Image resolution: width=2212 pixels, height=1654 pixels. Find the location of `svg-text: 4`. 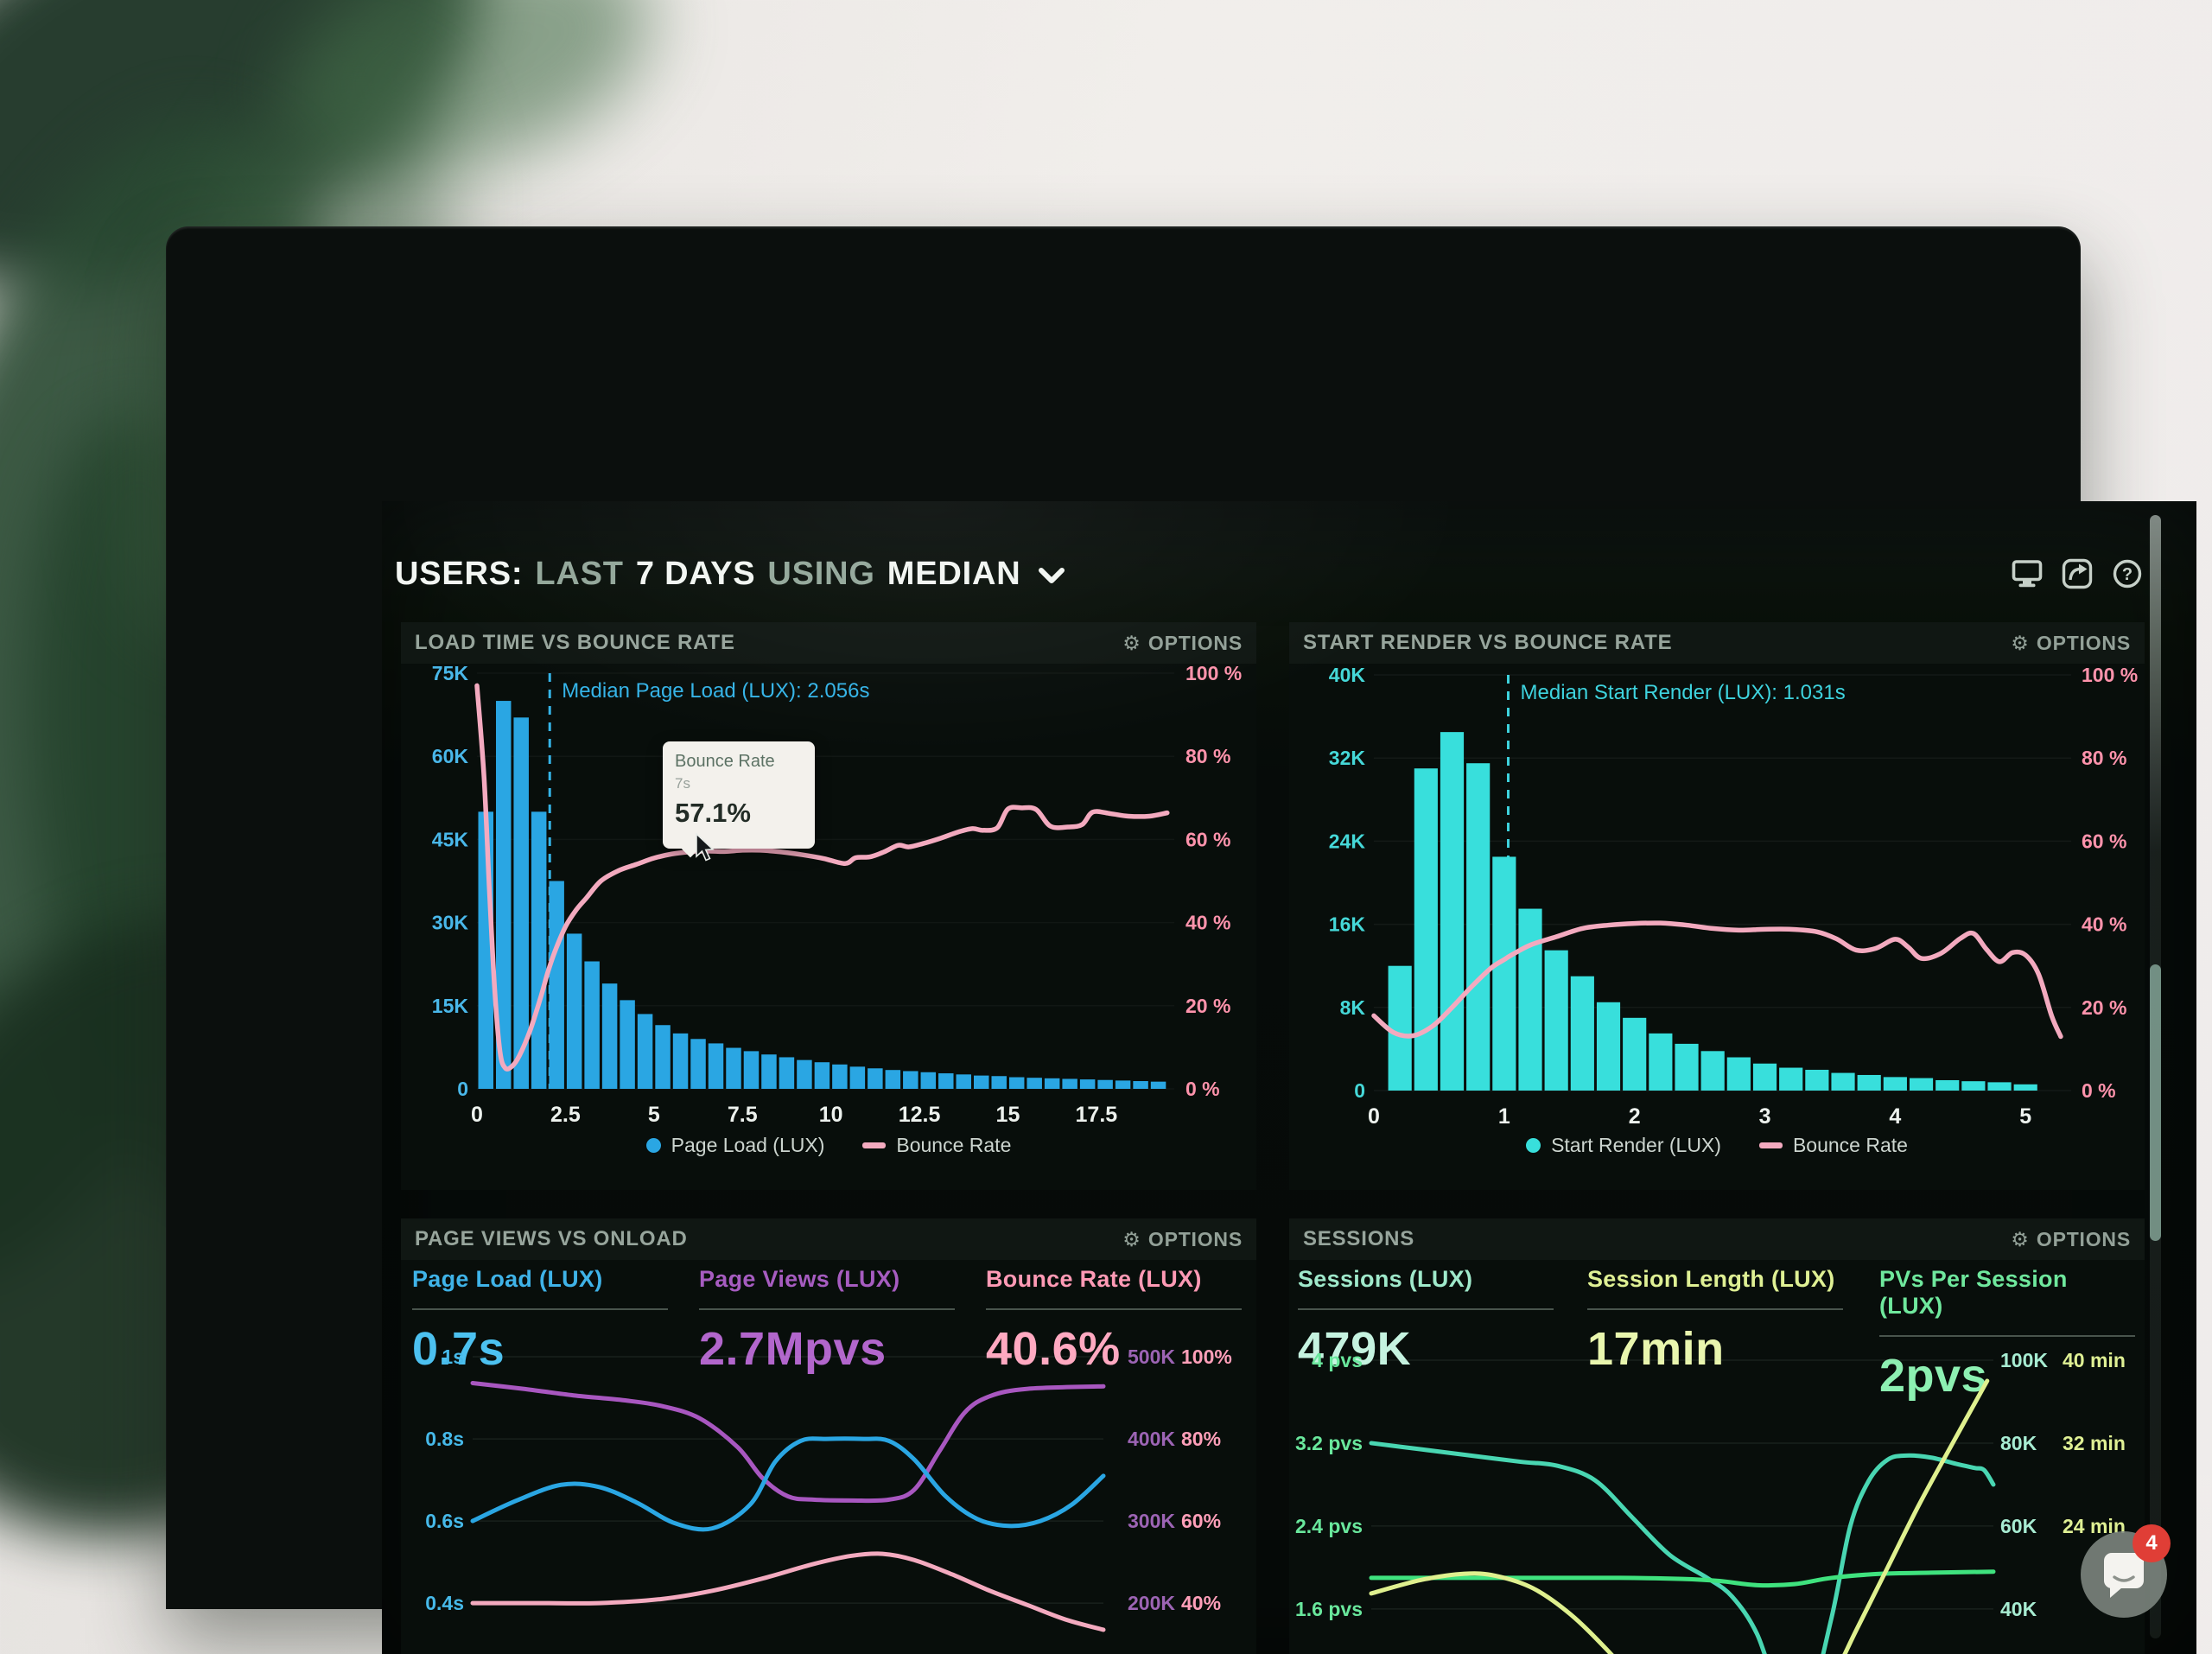

svg-text: 4 is located at coordinates (1895, 1116).